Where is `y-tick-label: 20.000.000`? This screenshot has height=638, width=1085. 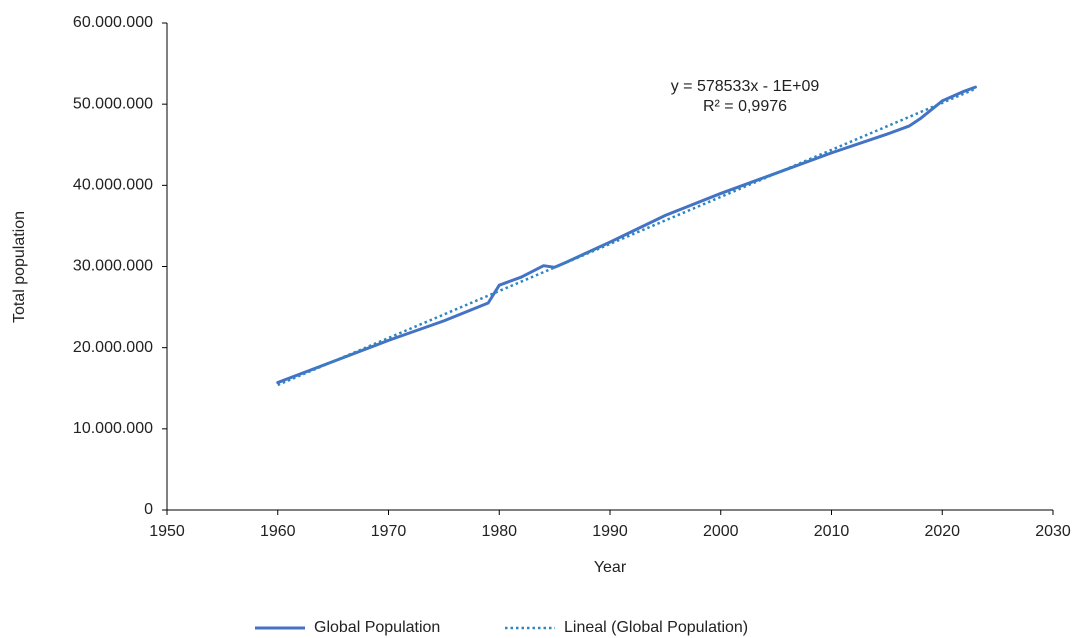
y-tick-label: 20.000.000 is located at coordinates (113, 347).